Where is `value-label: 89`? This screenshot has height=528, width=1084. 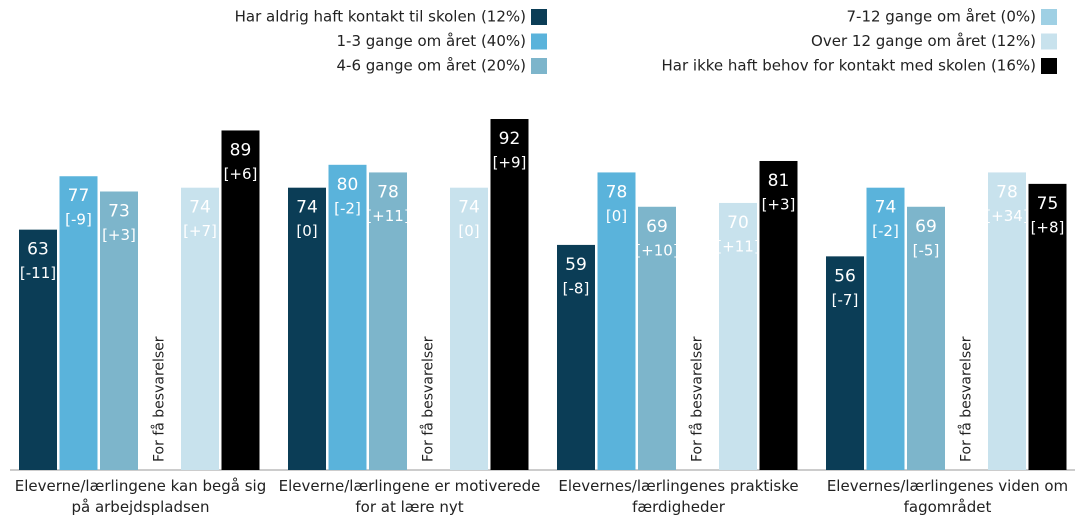
value-label: 89 is located at coordinates (241, 150).